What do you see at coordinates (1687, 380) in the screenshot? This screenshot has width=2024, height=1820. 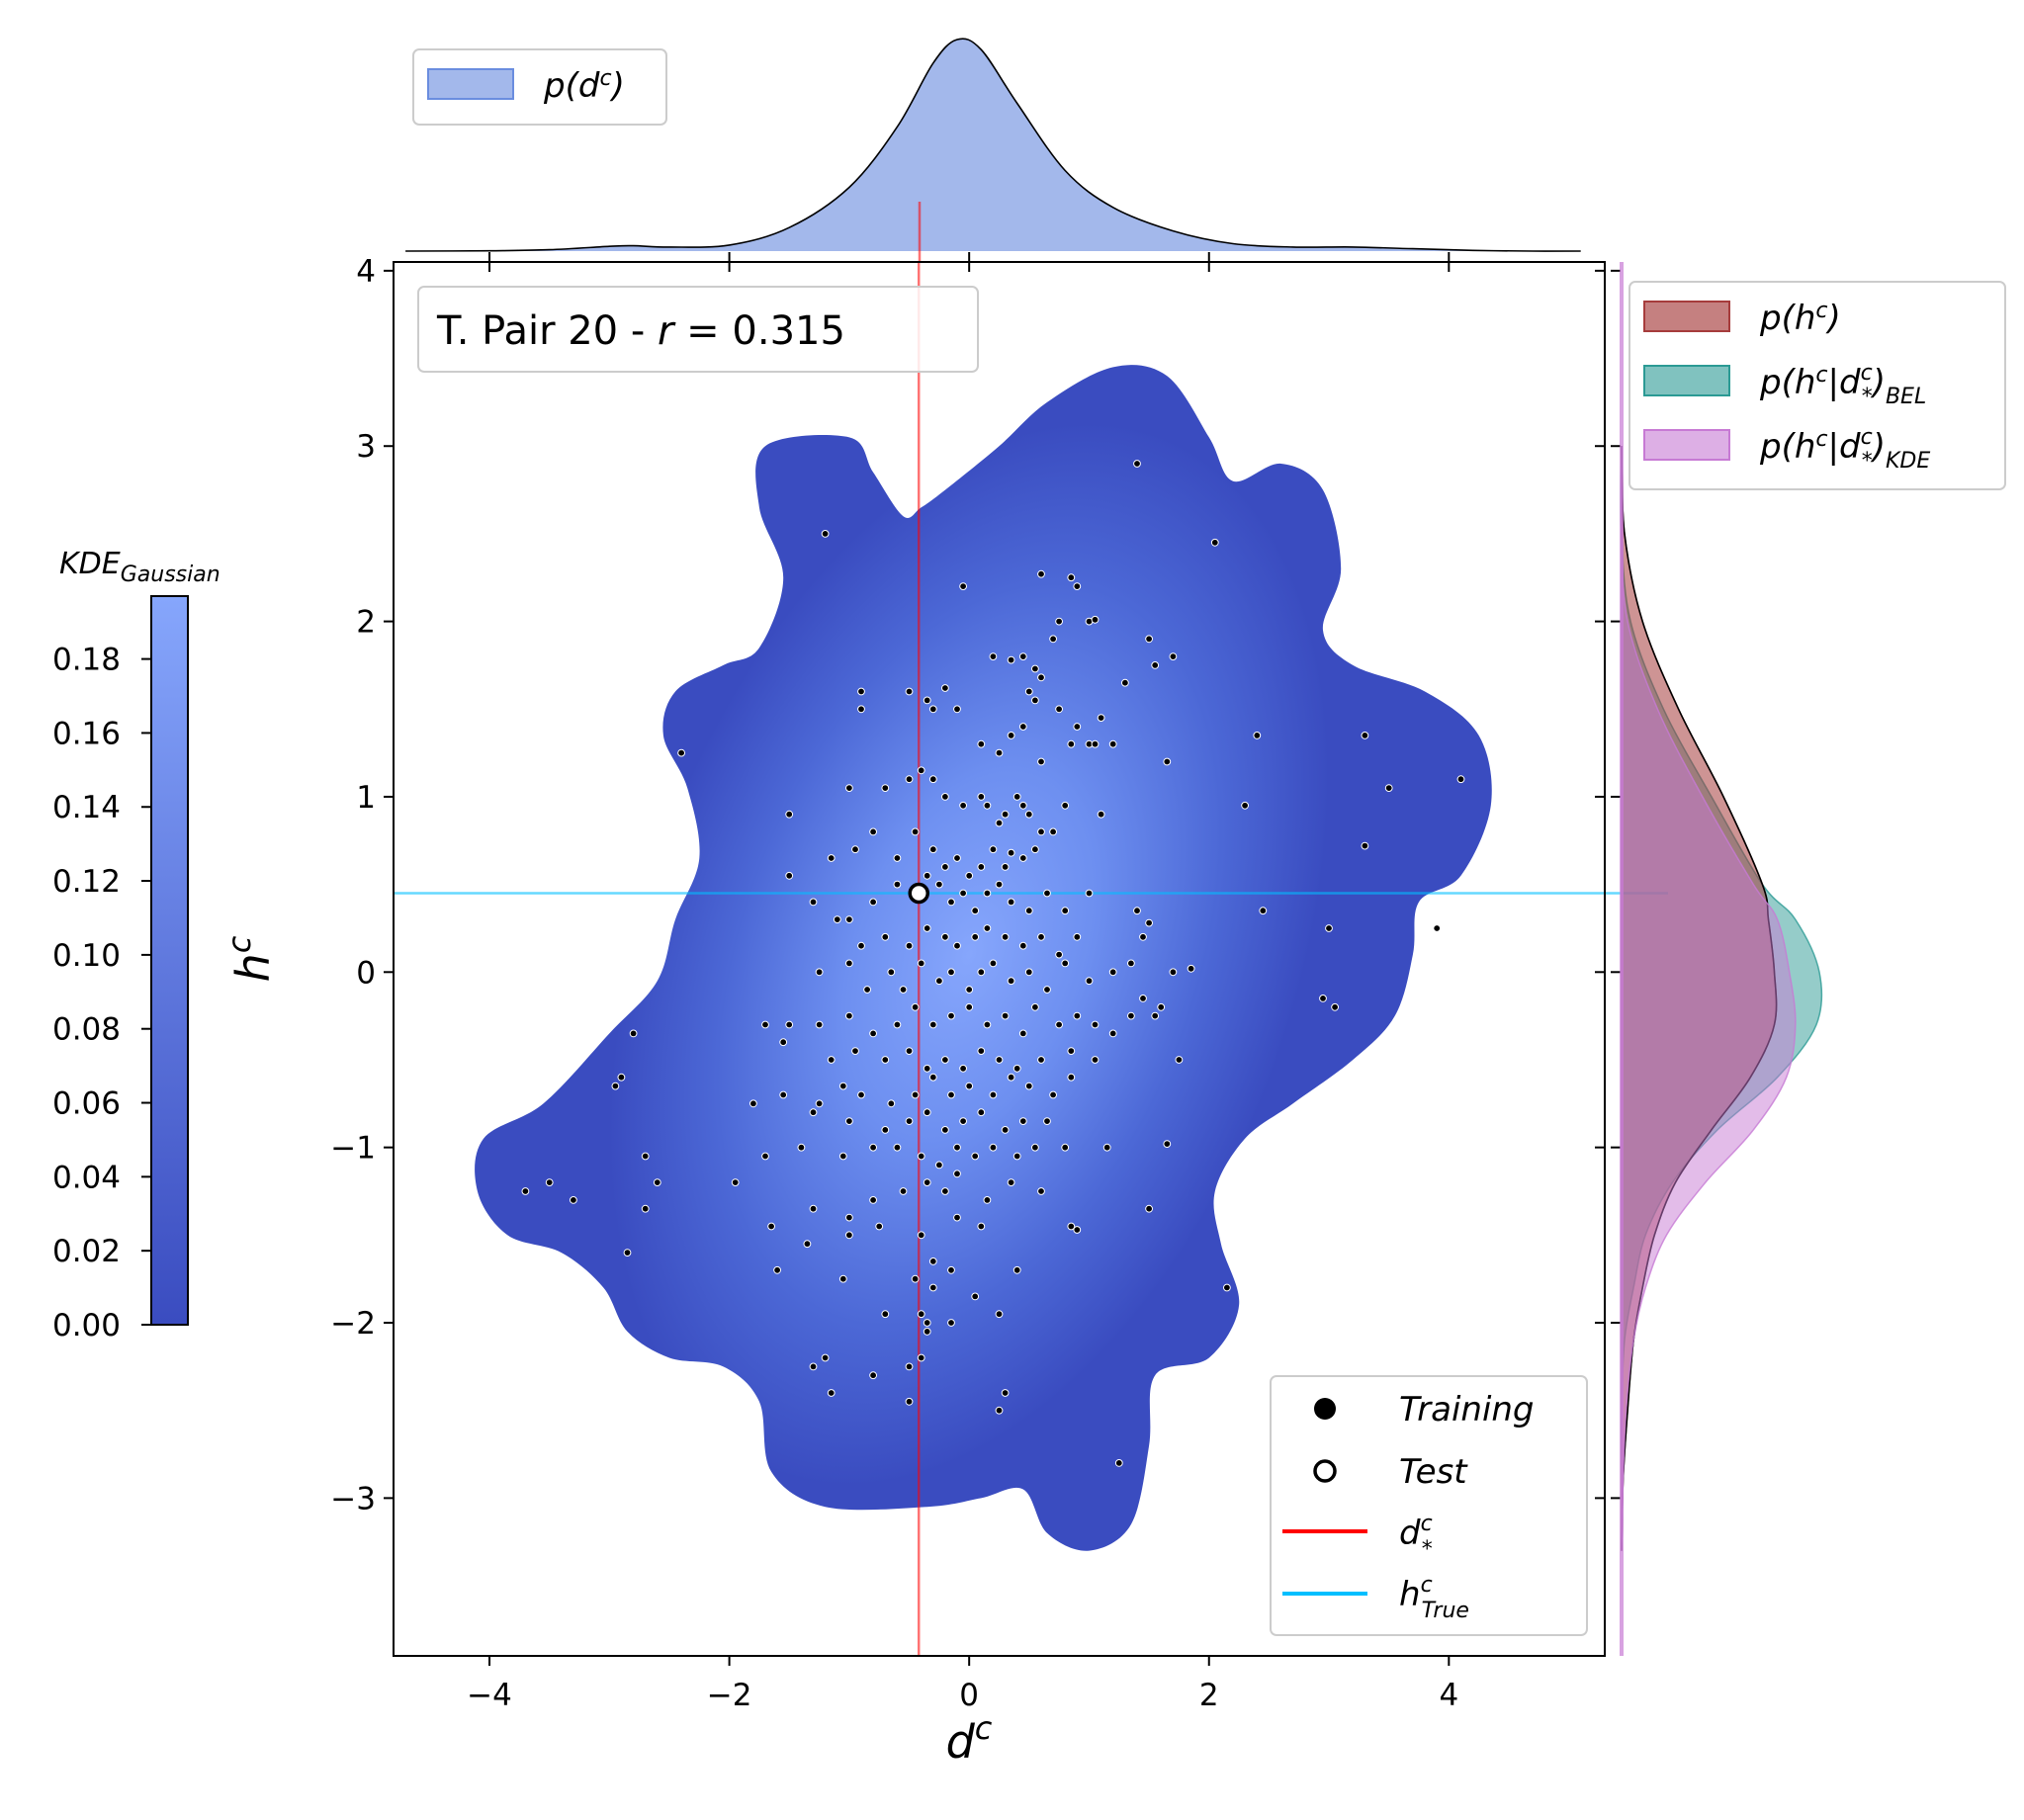 I see `legend-bel-swatch` at bounding box center [1687, 380].